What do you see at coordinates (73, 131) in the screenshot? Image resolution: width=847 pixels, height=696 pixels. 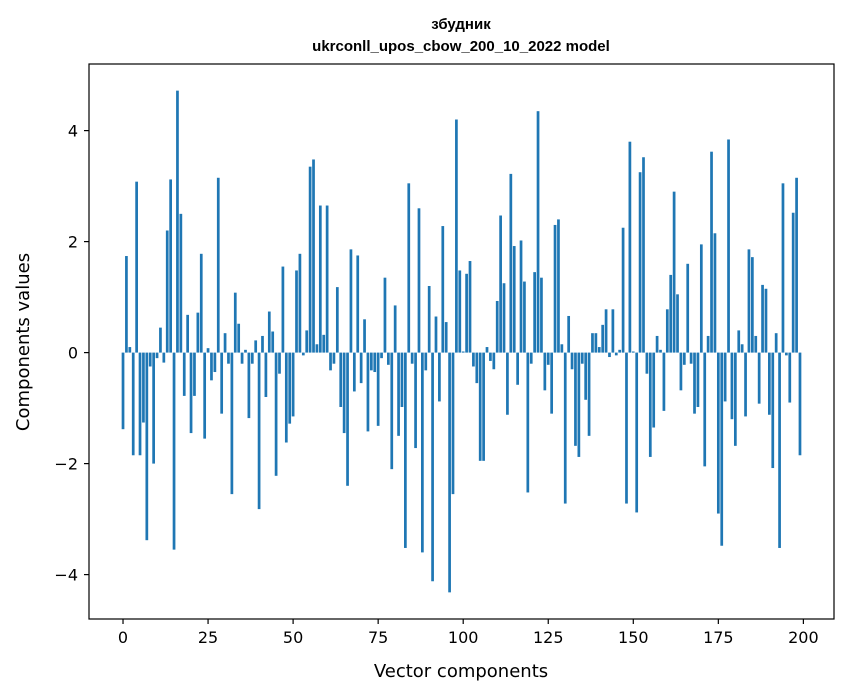 I see `y-tick-label: 4` at bounding box center [73, 131].